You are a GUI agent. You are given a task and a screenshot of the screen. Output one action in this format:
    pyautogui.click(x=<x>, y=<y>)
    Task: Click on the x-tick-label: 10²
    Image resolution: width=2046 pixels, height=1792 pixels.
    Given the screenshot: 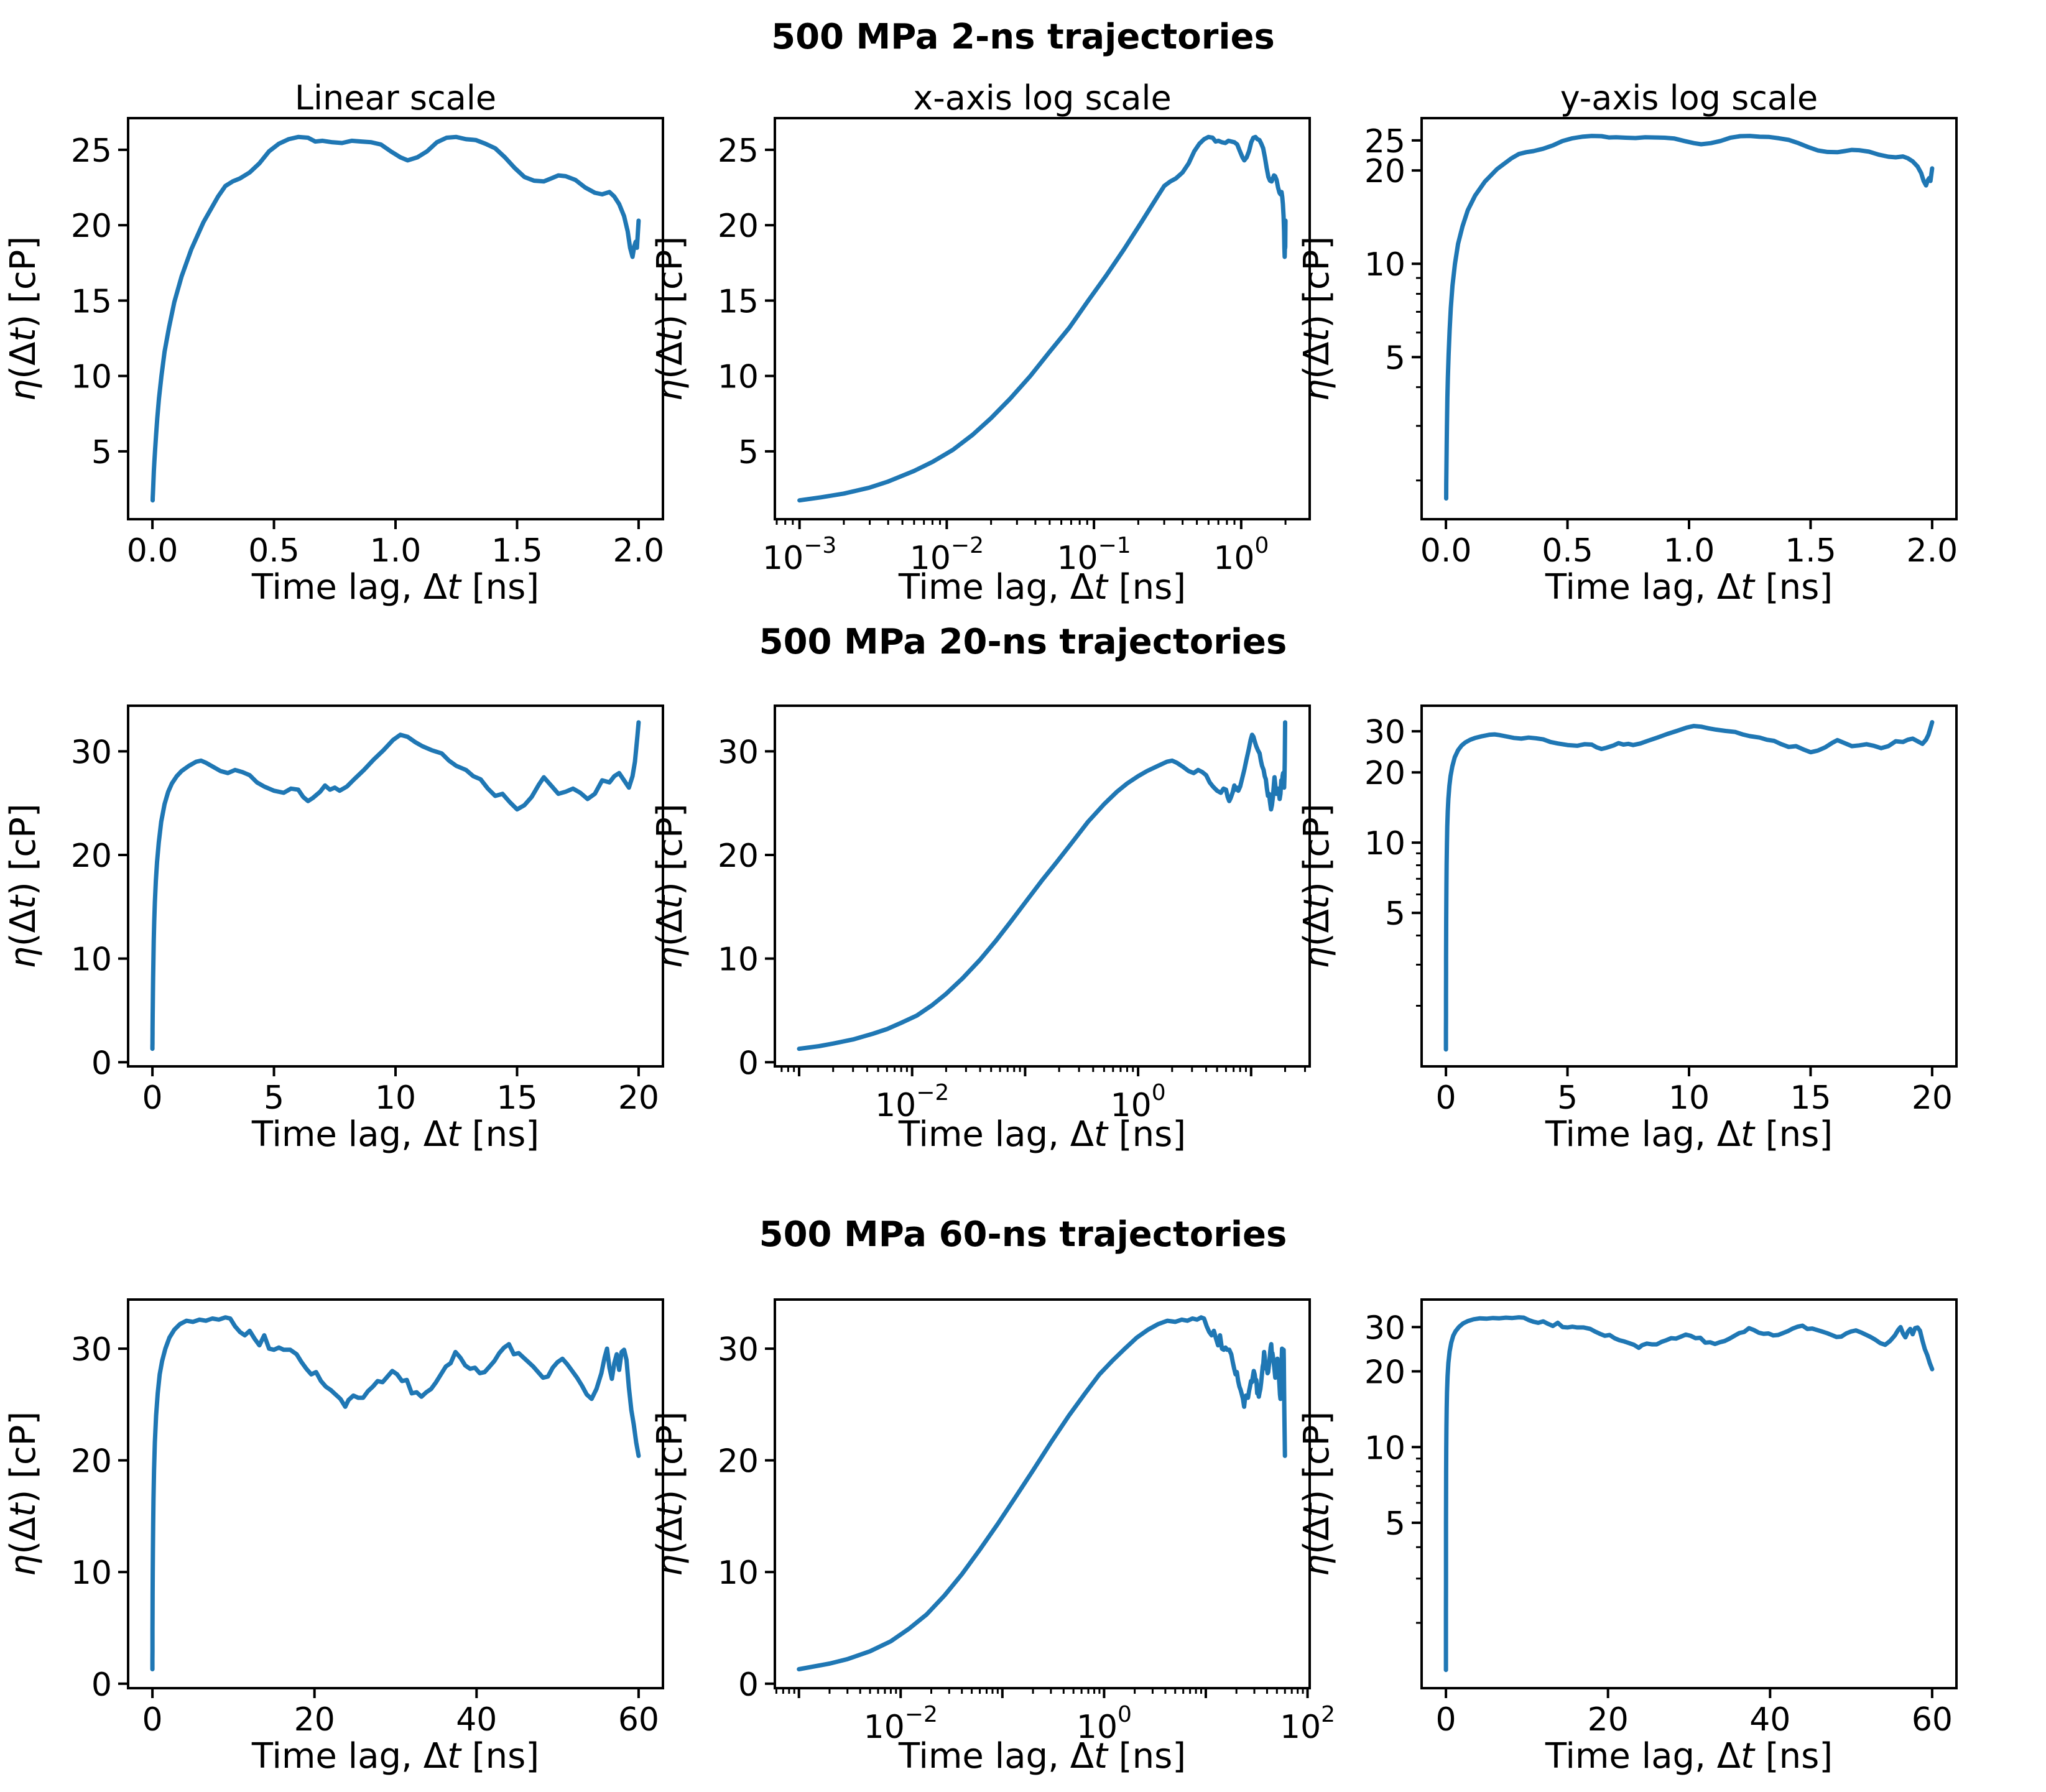 What is the action you would take?
    pyautogui.click(x=1307, y=1724)
    